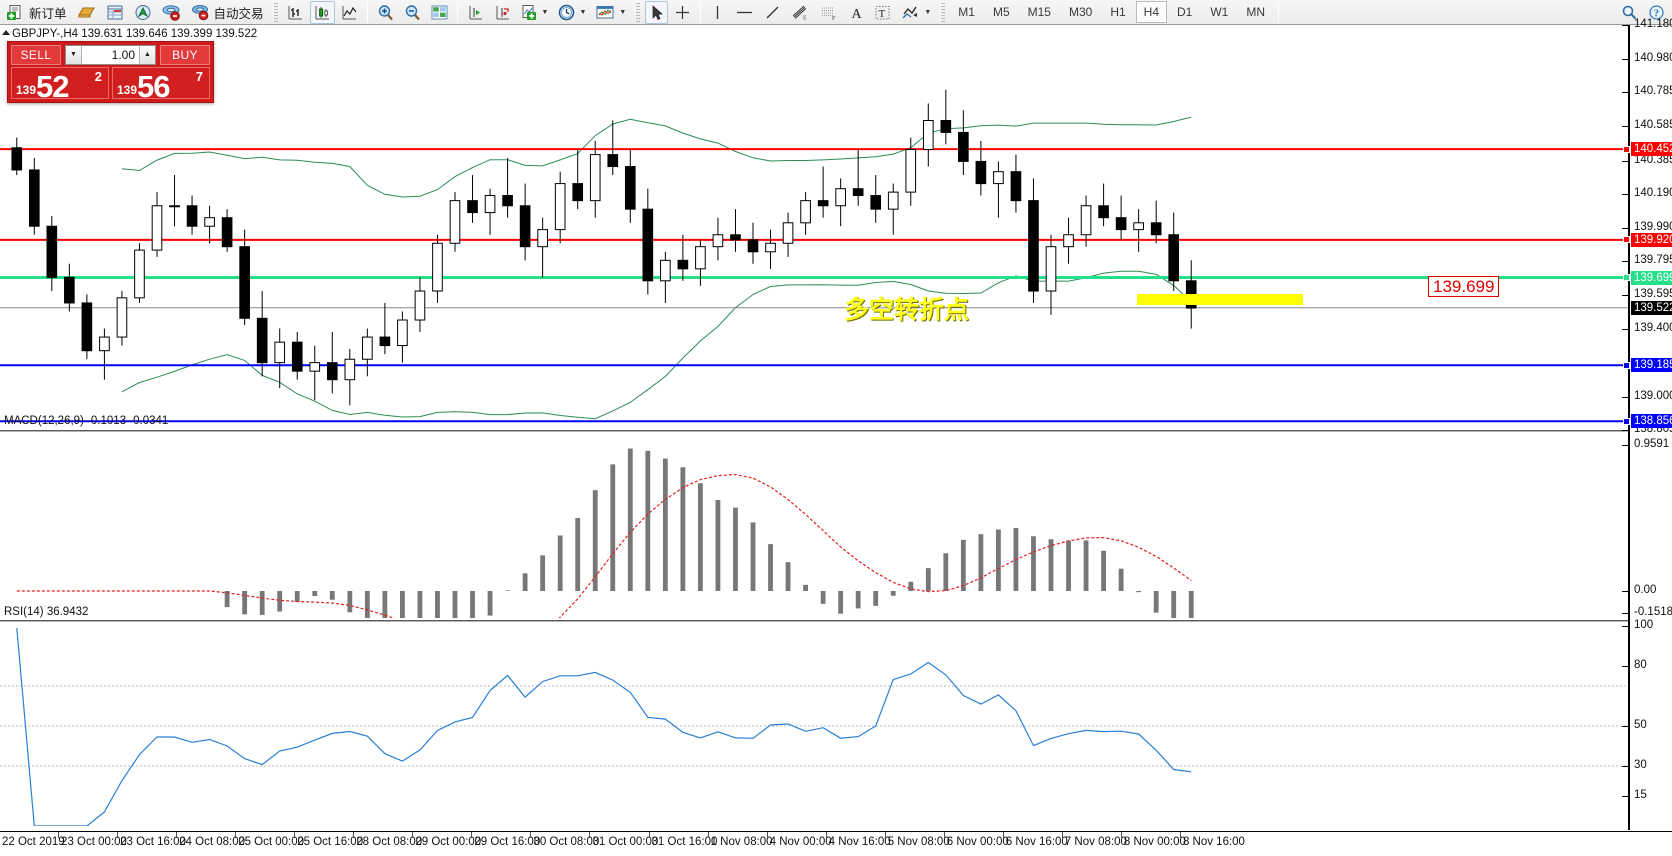 This screenshot has height=856, width=1672. I want to click on price-tick-label: 139.990, so click(1653, 226).